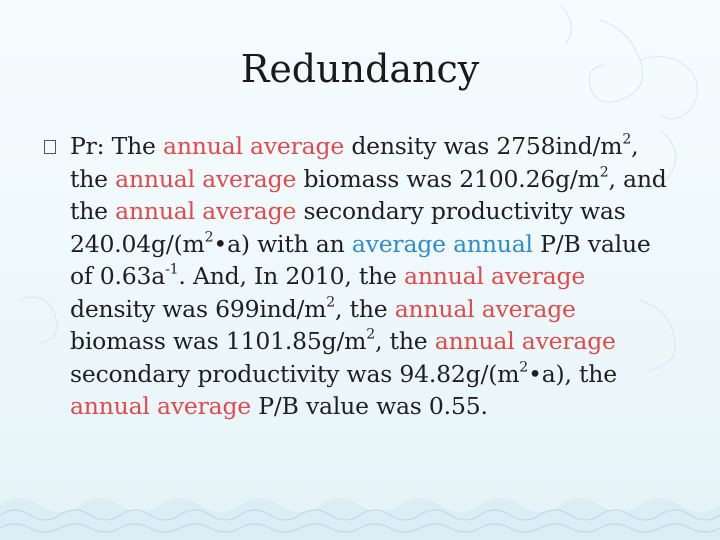 The height and width of the screenshot is (540, 720). Describe the element at coordinates (369, 406) in the screenshot. I see `text-run: P/B value was 0.55.` at that location.